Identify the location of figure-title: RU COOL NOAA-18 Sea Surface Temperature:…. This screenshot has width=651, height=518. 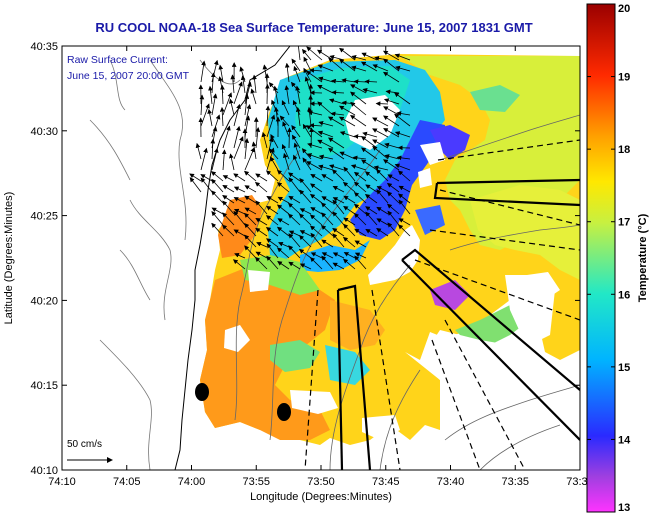
(313, 27).